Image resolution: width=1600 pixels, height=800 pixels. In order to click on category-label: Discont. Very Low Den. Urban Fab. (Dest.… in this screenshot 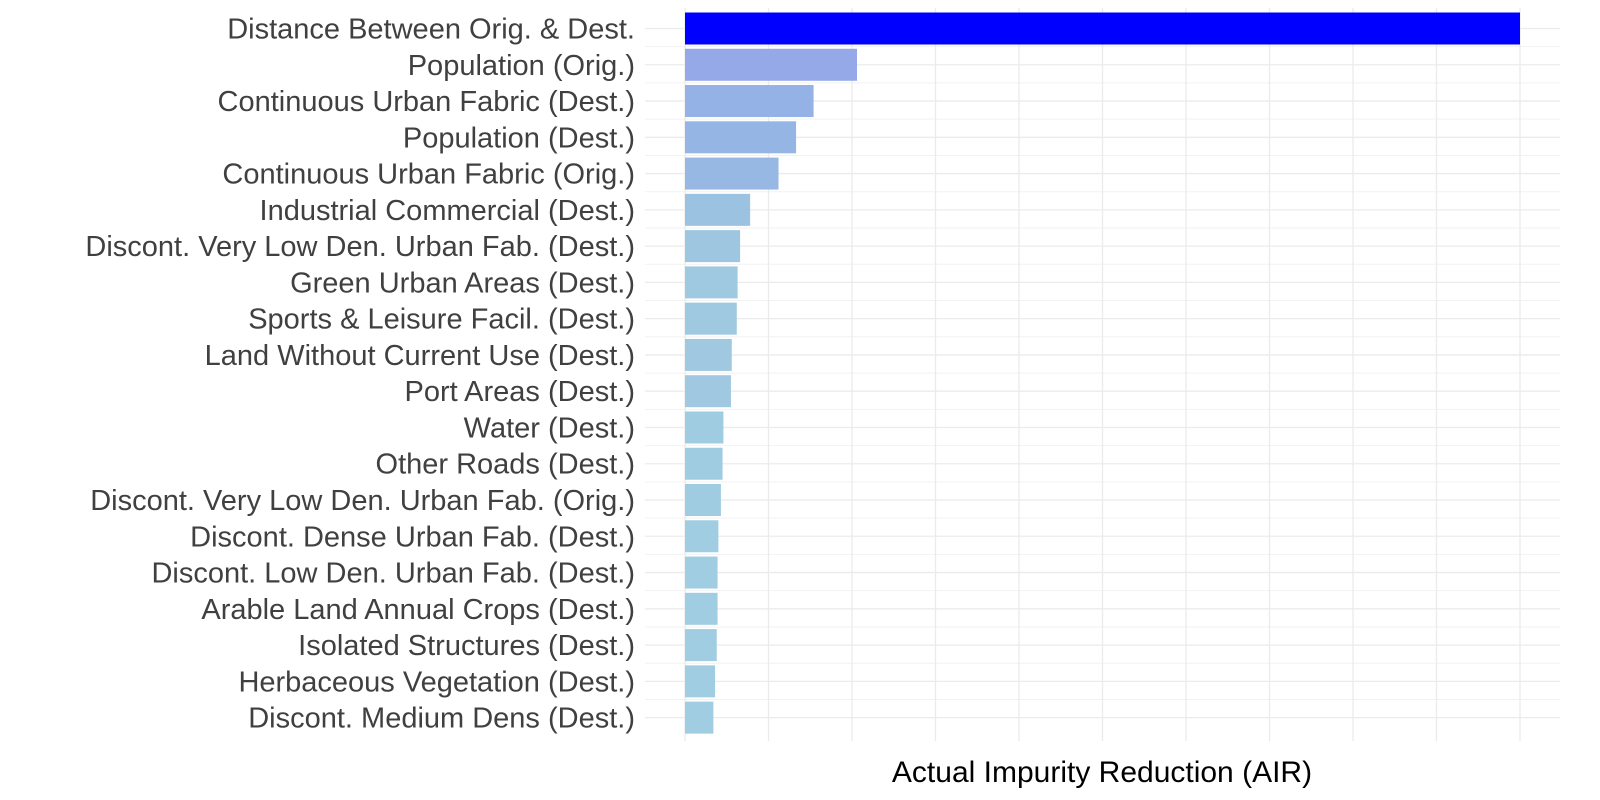, I will do `click(360, 247)`.